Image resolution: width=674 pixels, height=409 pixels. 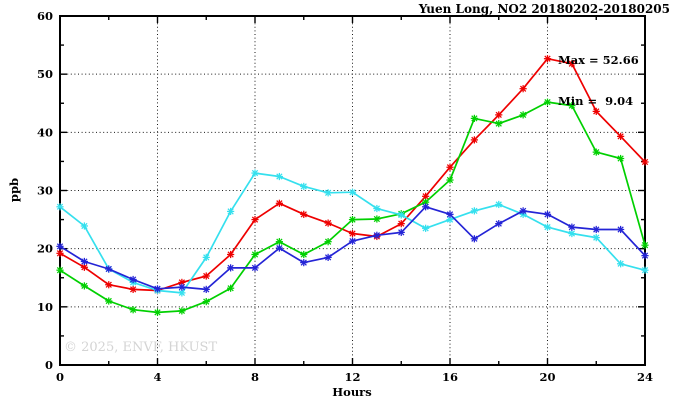 What do you see at coordinates (544, 9) in the screenshot?
I see `chart-title: Yuen Long, NO2 20180202-20180205` at bounding box center [544, 9].